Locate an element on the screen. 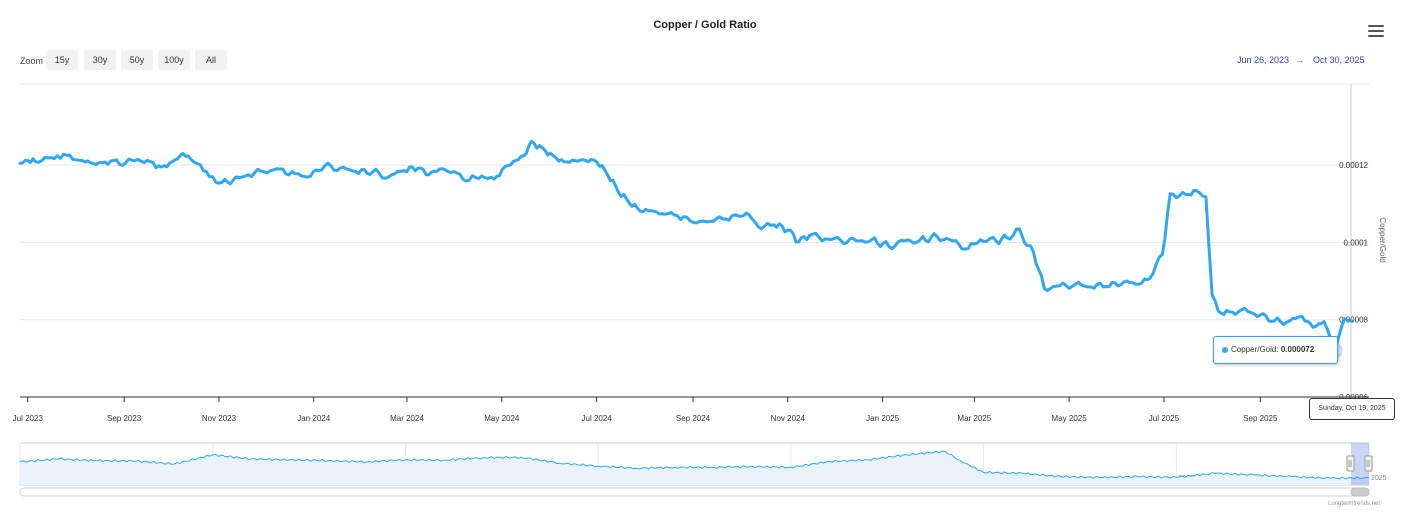  x-tick-label: Jan 2024 is located at coordinates (313, 418).